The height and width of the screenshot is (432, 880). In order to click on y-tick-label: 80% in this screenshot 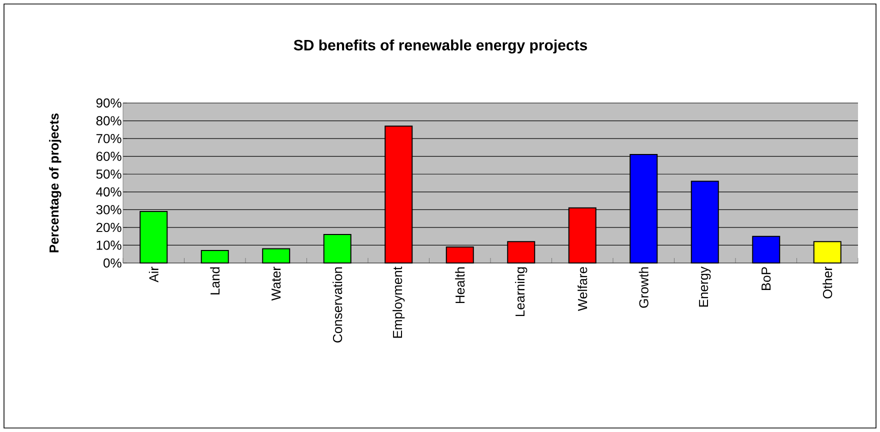, I will do `click(109, 121)`.